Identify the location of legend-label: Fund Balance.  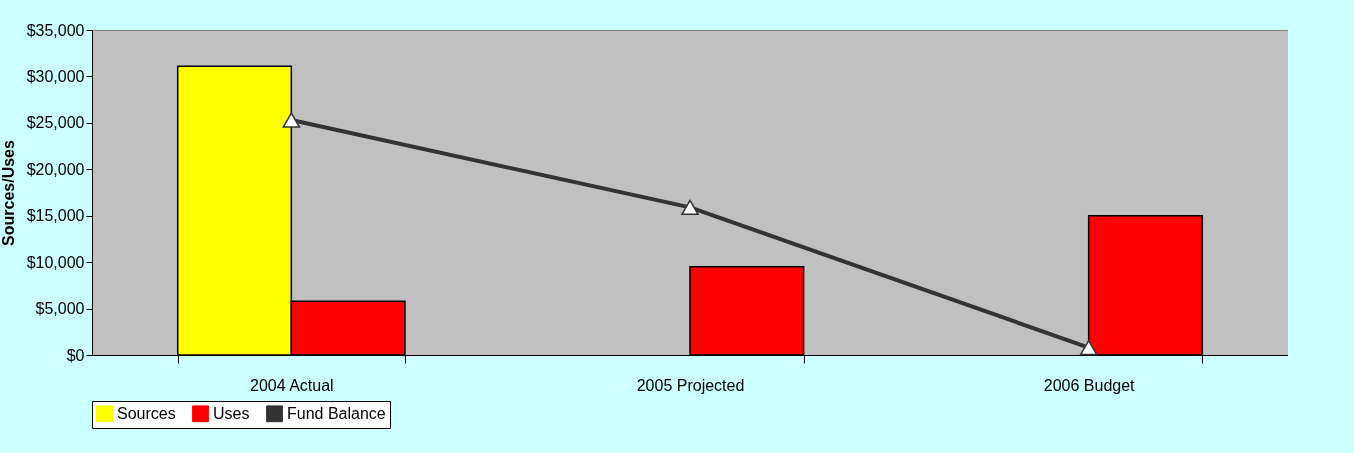
(336, 413).